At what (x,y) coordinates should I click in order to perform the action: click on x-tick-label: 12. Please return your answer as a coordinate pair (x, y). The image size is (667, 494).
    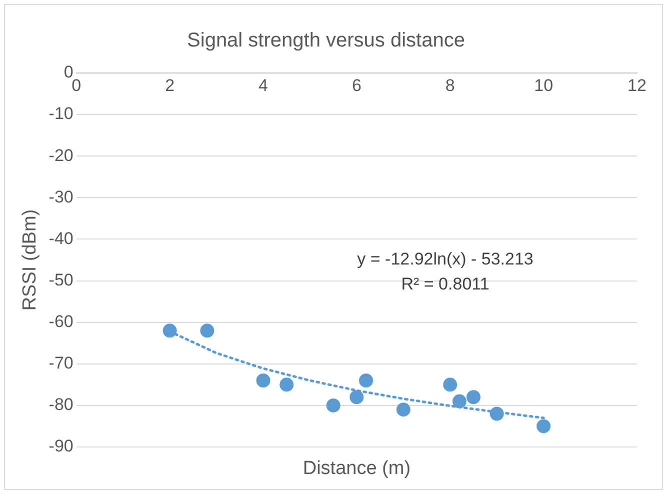
    Looking at the image, I should click on (637, 85).